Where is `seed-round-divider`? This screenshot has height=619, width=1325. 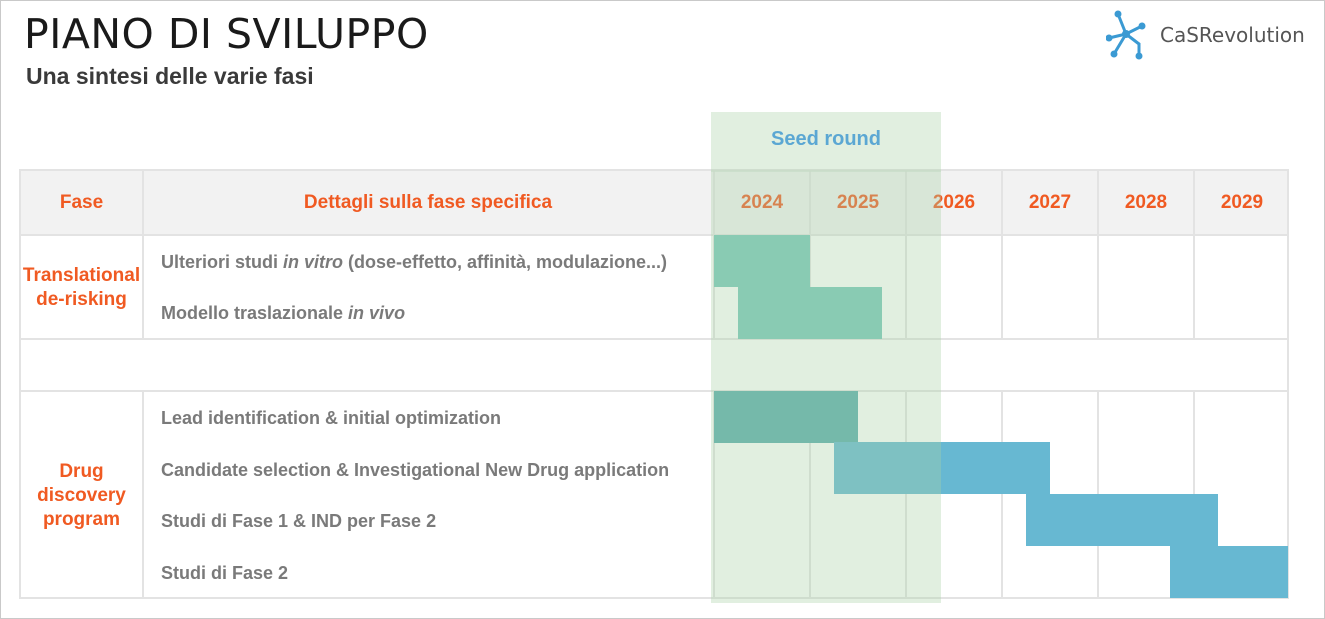
seed-round-divider is located at coordinates (826, 171).